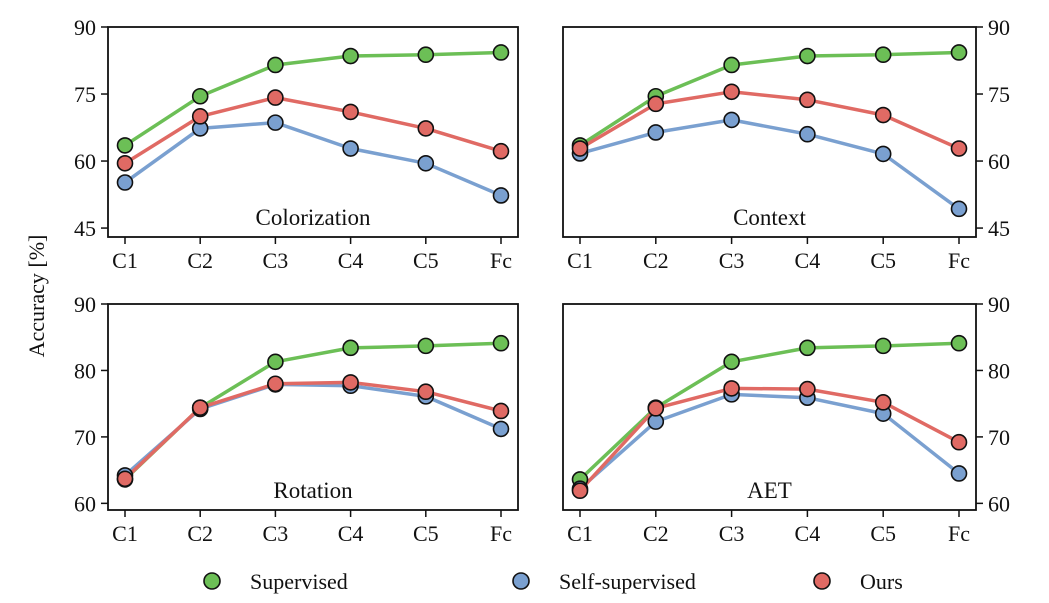 This screenshot has width=1049, height=603. I want to click on legend-label: Supervised, so click(299, 581).